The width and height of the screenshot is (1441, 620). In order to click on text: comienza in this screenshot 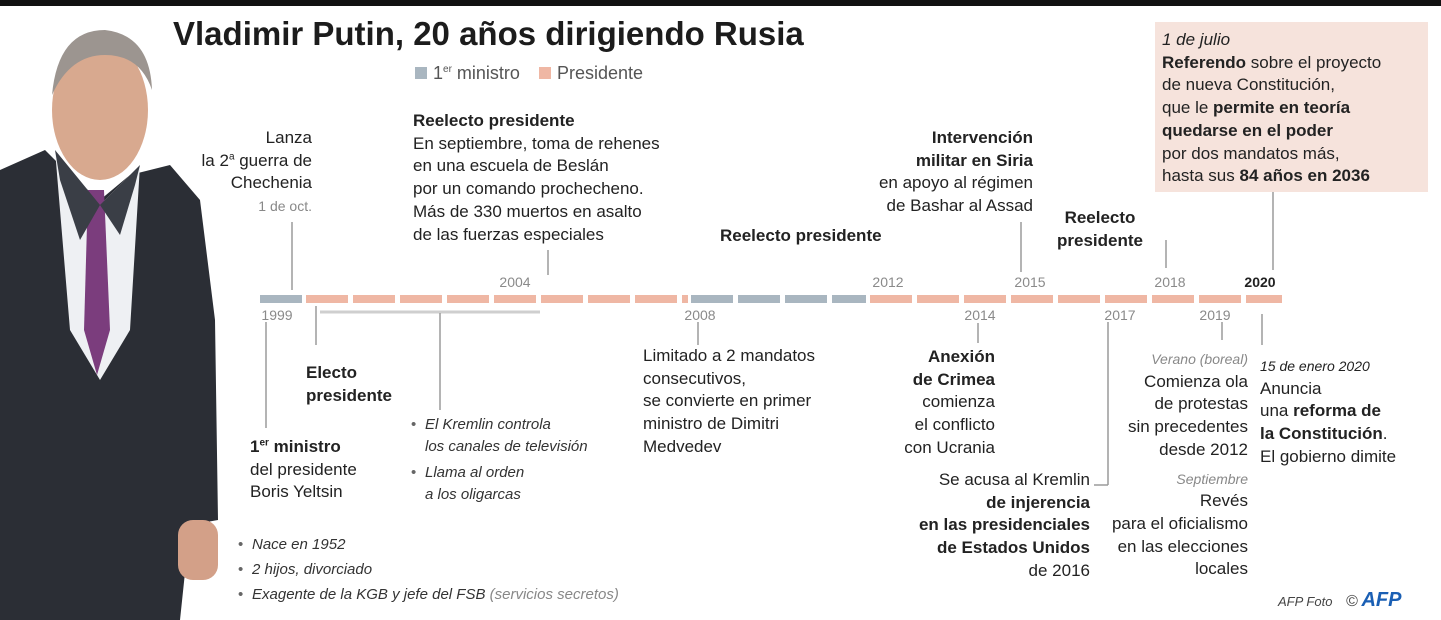, I will do `click(958, 402)`.